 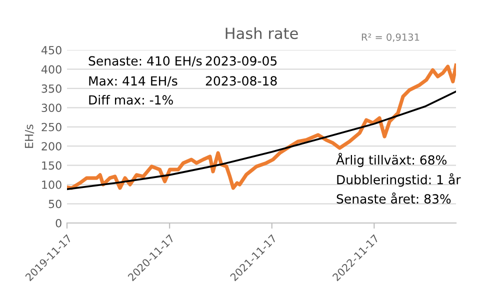 I want to click on y-tick-label: 300, so click(x=52, y=108).